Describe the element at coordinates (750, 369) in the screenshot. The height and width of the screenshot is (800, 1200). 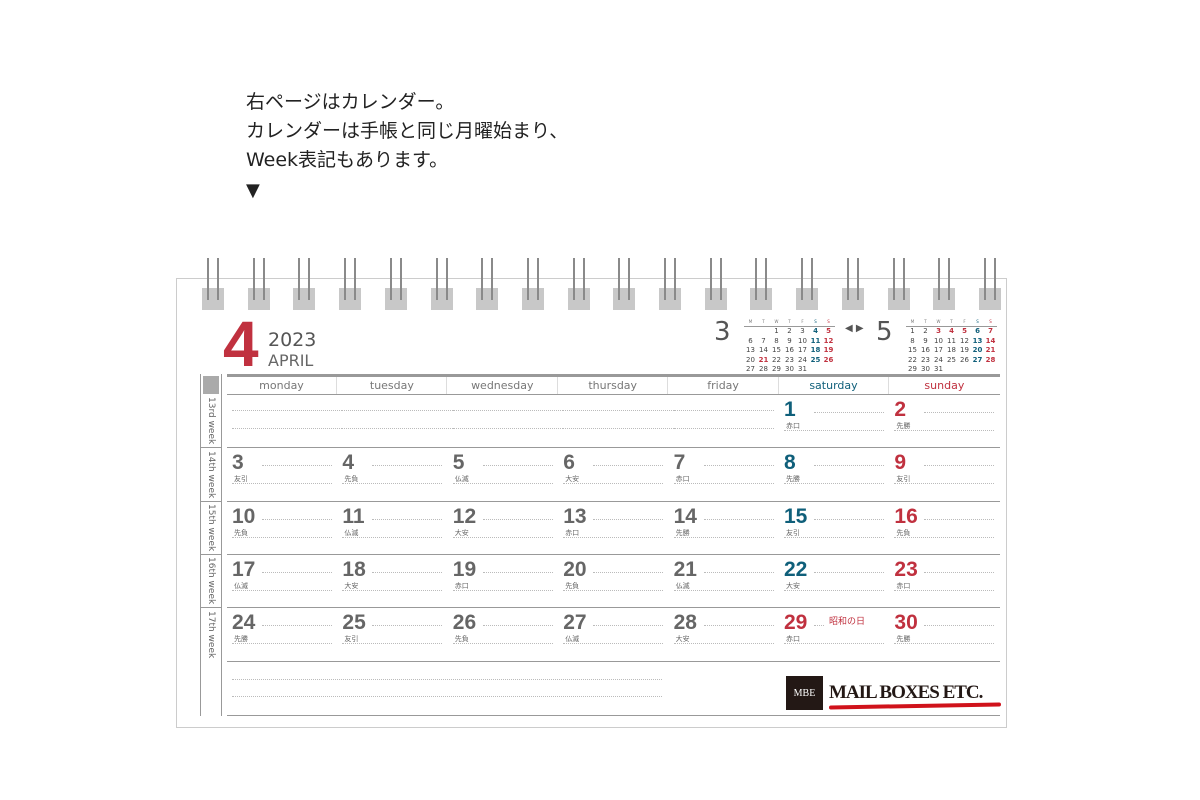
I see `mini-day: 27` at that location.